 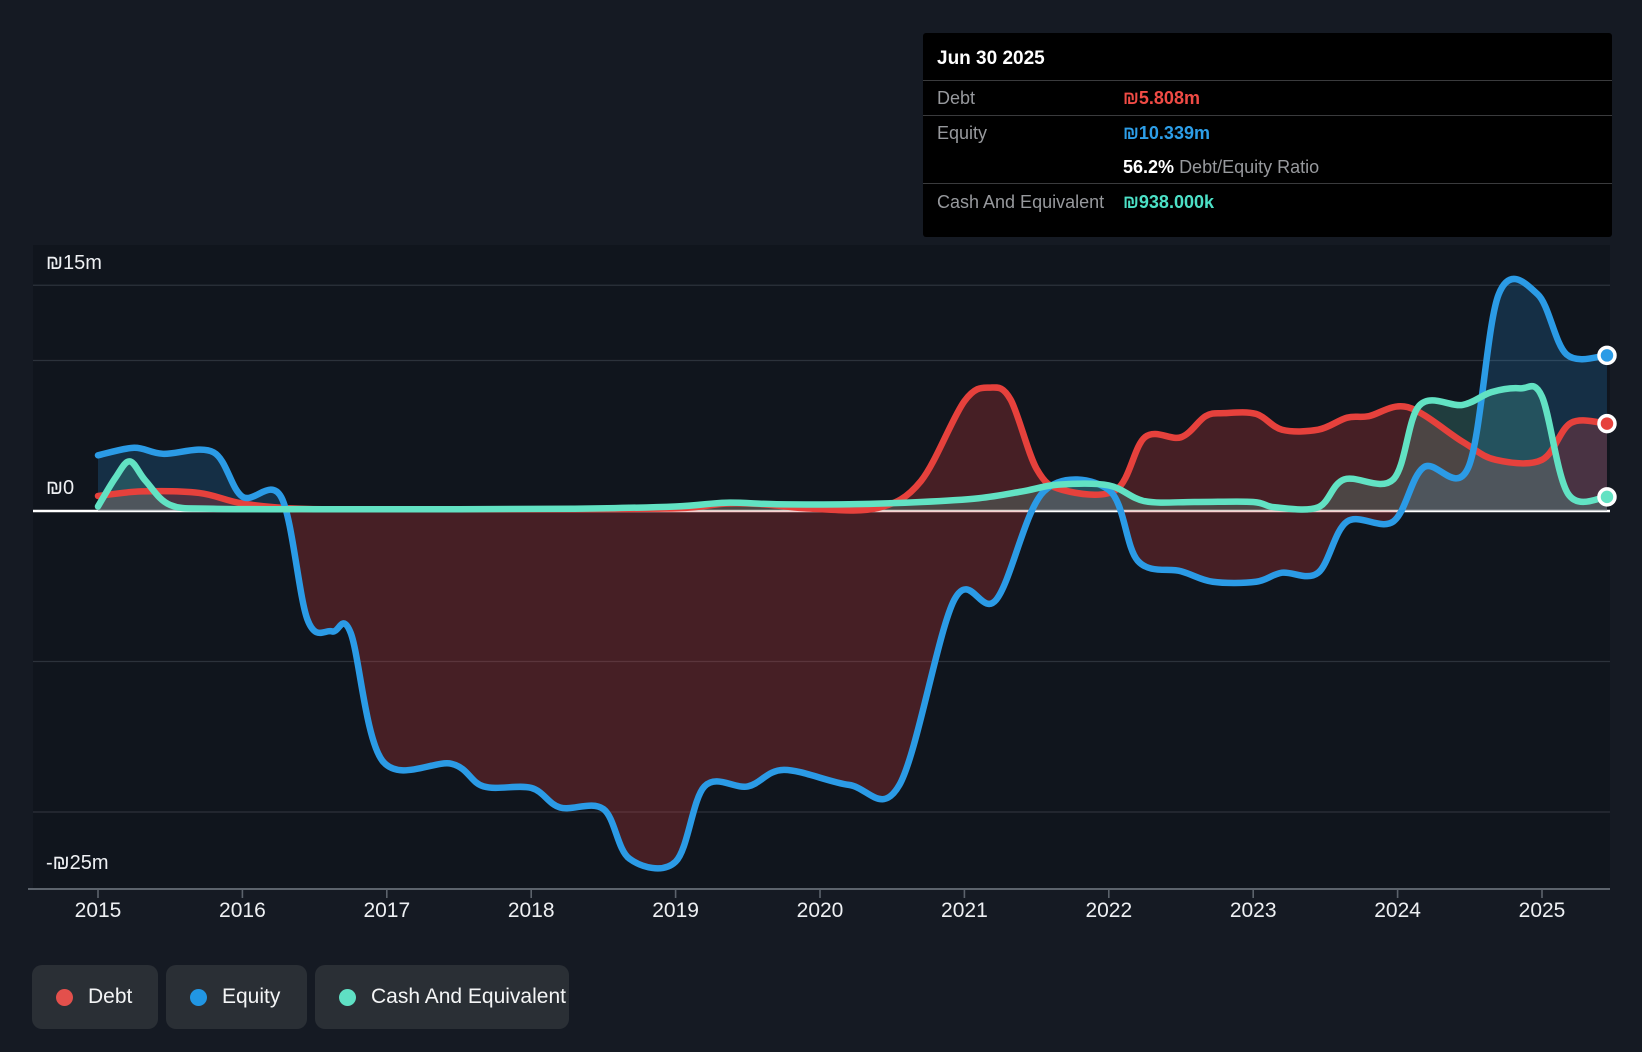 What do you see at coordinates (1607, 355) in the screenshot?
I see `equity-endpoint-dot` at bounding box center [1607, 355].